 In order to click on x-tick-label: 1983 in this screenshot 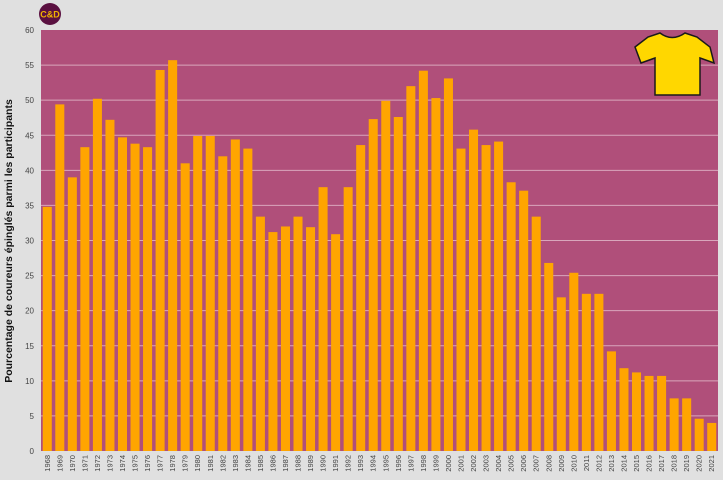, I will do `click(235, 463)`.